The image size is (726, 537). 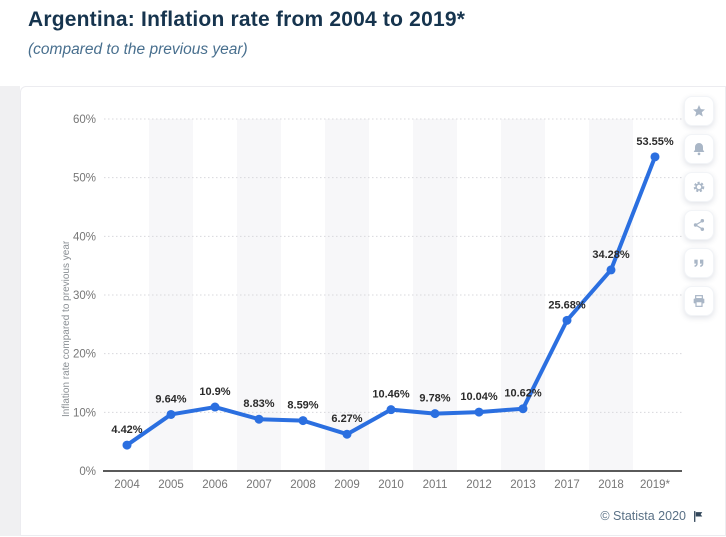 I want to click on quote-icon, so click(x=699, y=263).